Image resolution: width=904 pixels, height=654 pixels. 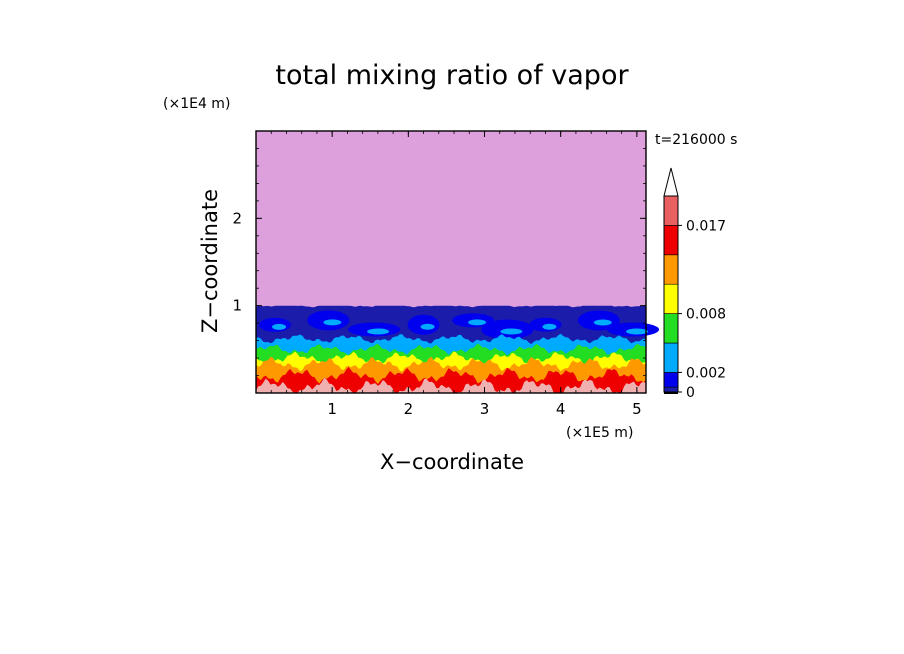 What do you see at coordinates (671, 393) in the screenshot?
I see `colorbar-min-segment` at bounding box center [671, 393].